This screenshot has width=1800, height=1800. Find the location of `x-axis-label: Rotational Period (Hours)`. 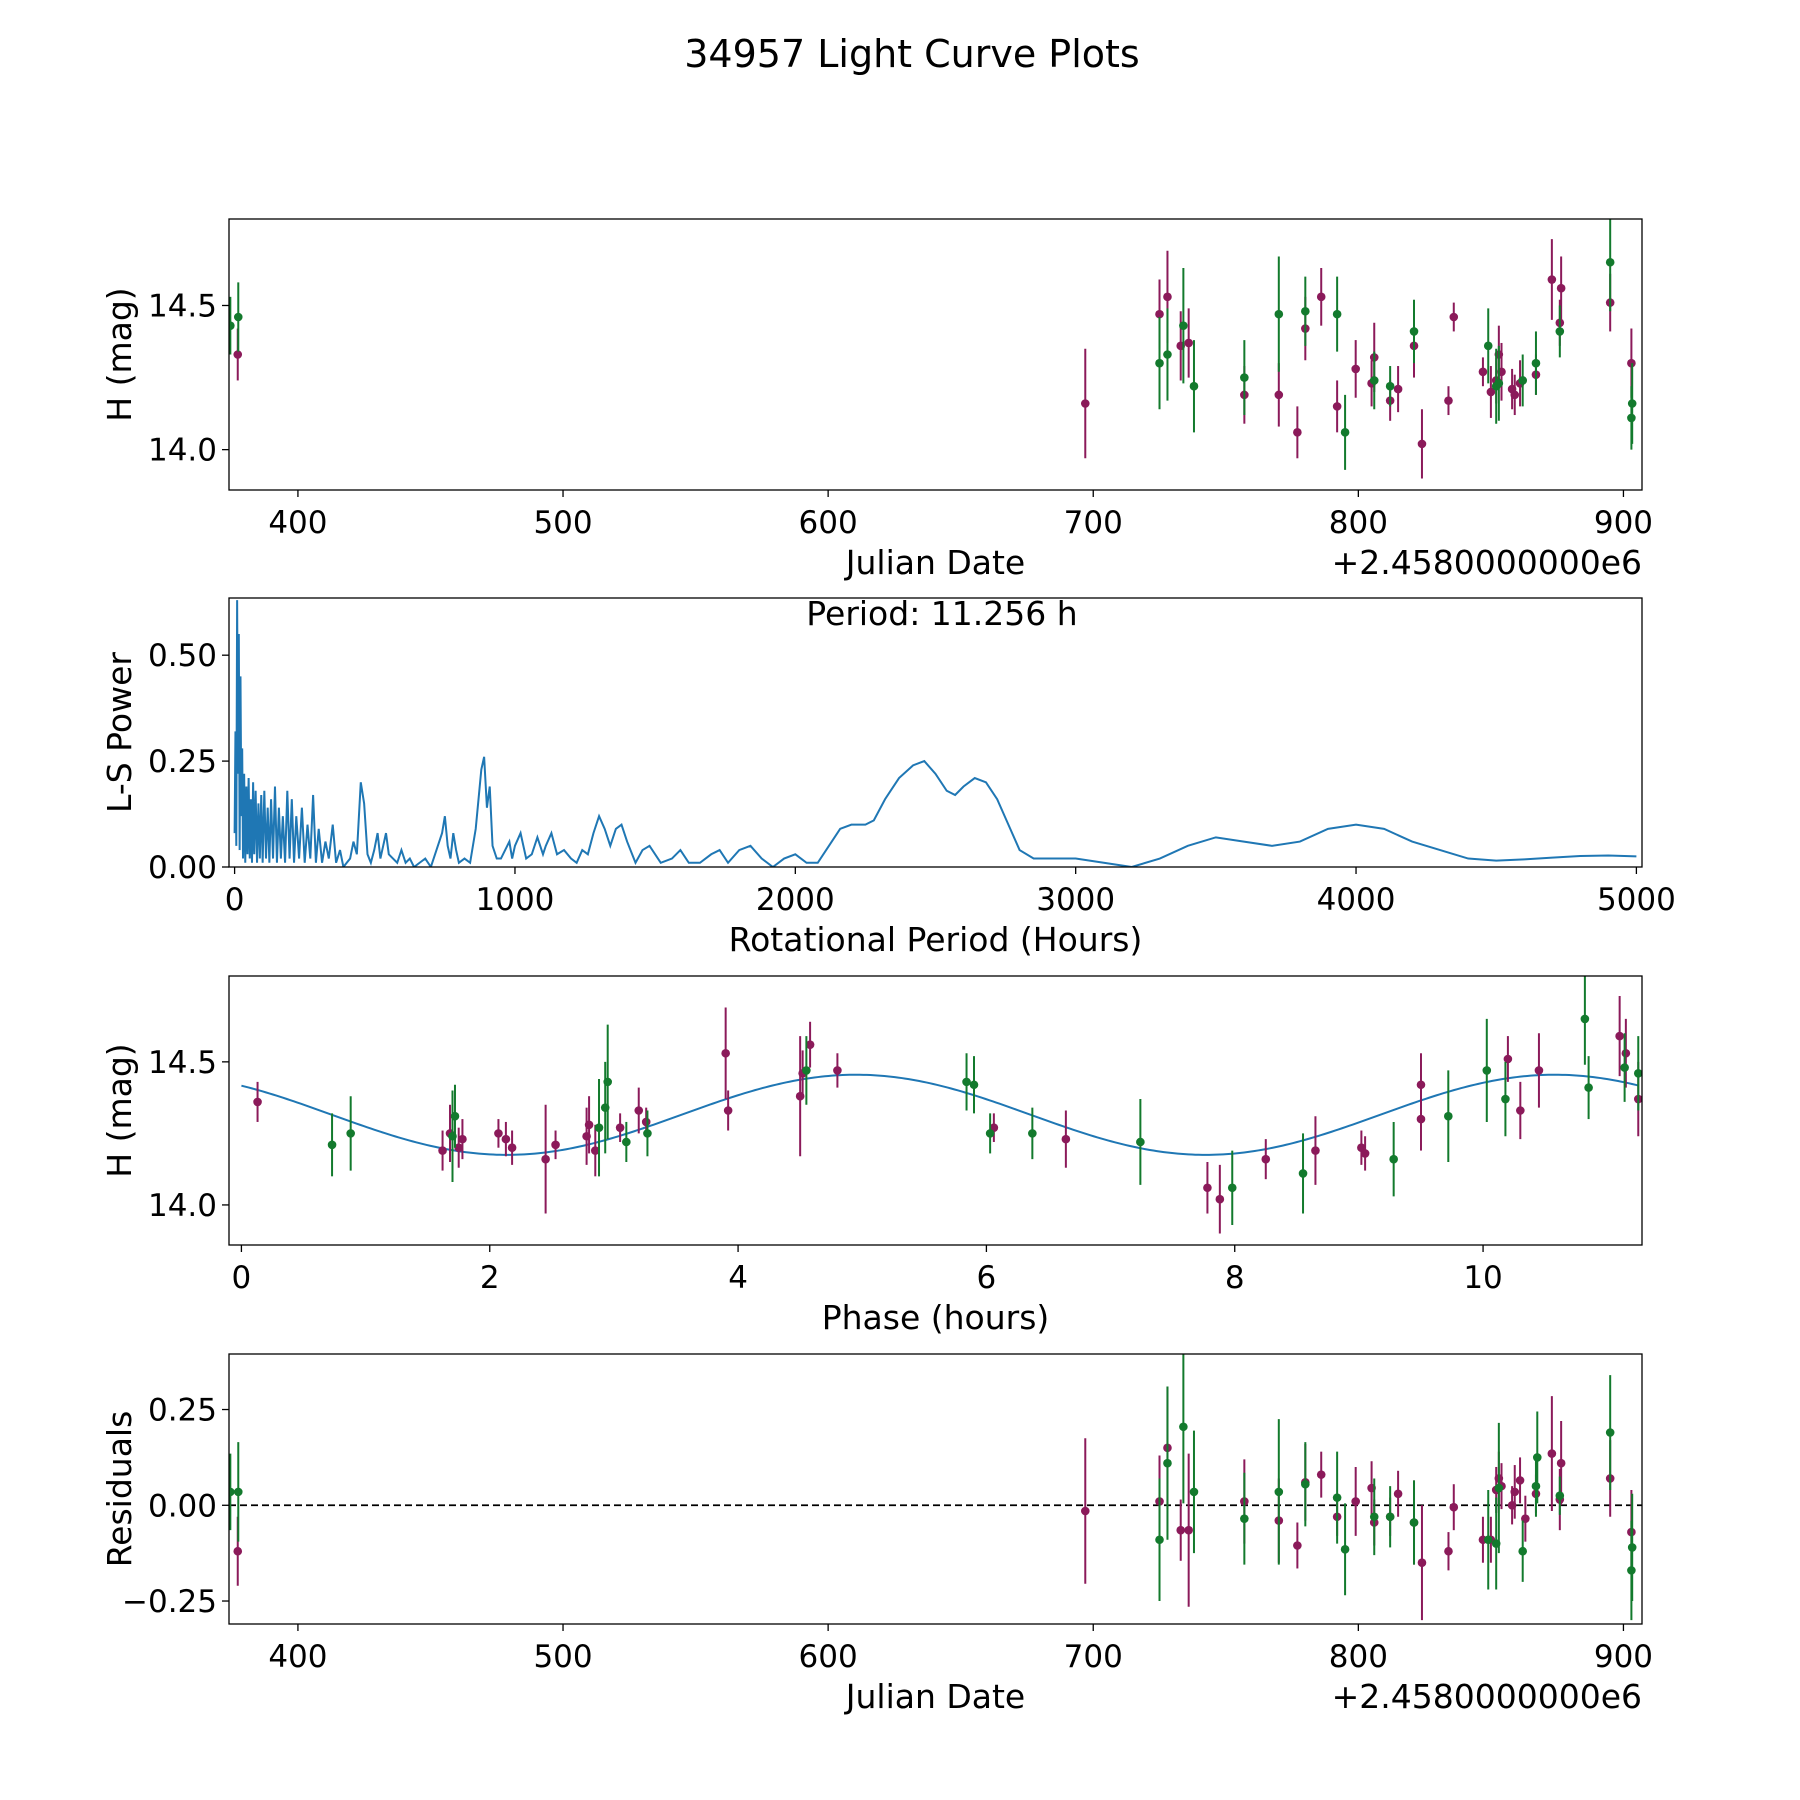

x-axis-label: Rotational Period (Hours) is located at coordinates (936, 939).